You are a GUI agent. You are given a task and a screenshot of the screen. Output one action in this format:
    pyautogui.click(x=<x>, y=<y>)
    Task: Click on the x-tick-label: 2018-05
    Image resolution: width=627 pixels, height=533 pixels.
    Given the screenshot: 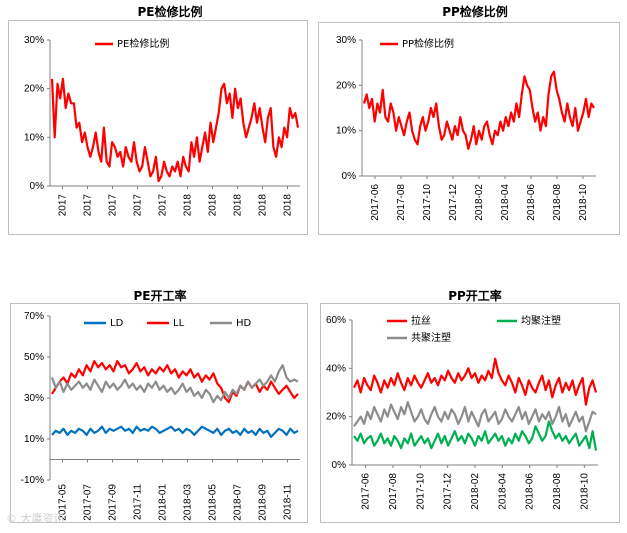 What is the action you would take?
    pyautogui.click(x=213, y=502)
    